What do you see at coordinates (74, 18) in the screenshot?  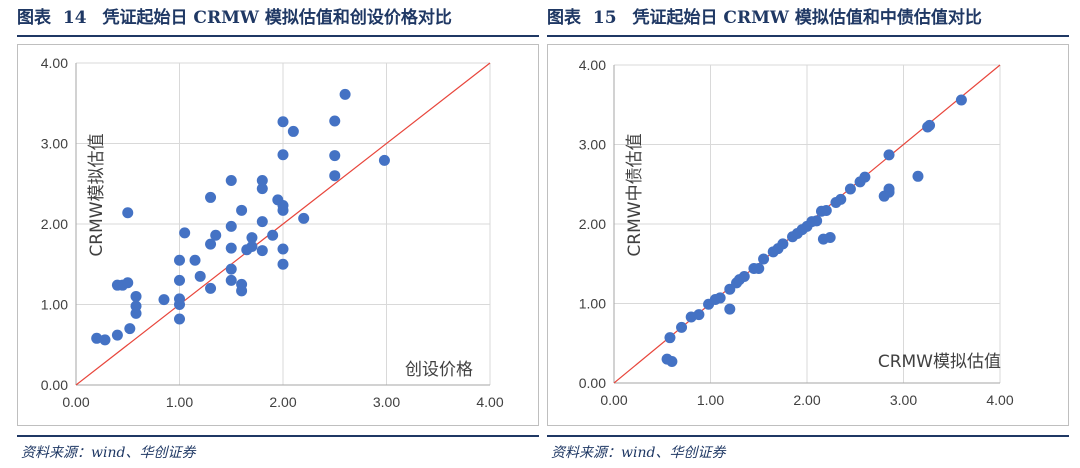 I see `figure-number: 14` at bounding box center [74, 18].